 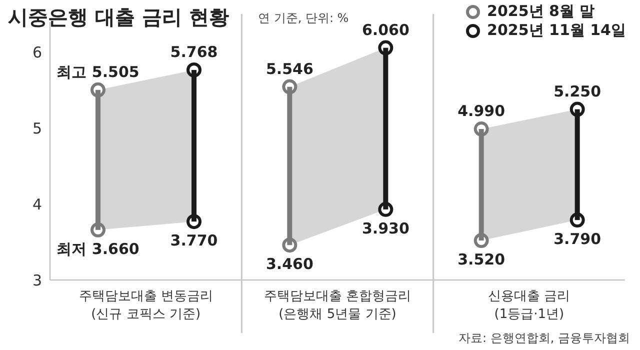 I want to click on y-tick-label: 5, so click(x=37, y=129).